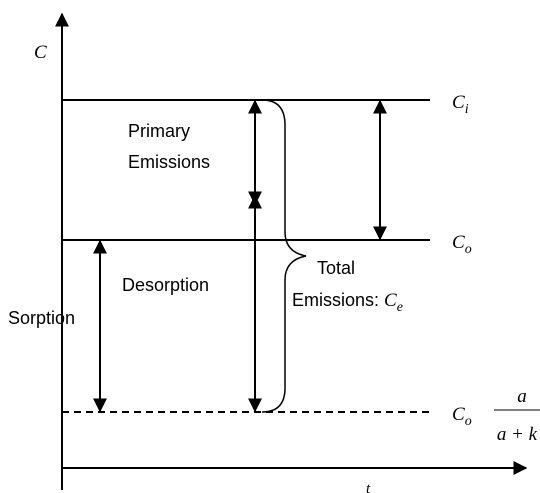  I want to click on region-label: Sorption, so click(41, 318).